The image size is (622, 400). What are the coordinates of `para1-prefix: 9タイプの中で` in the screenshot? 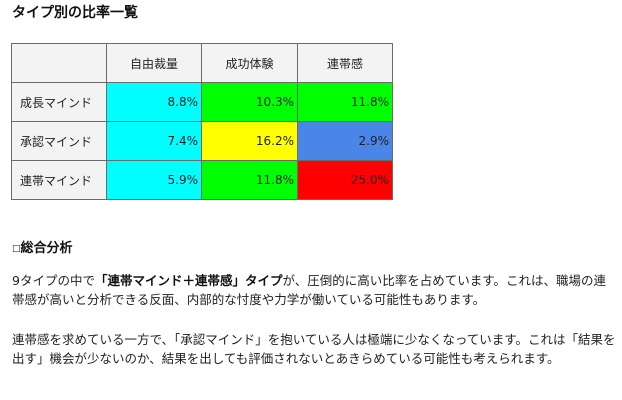 It's located at (53, 280).